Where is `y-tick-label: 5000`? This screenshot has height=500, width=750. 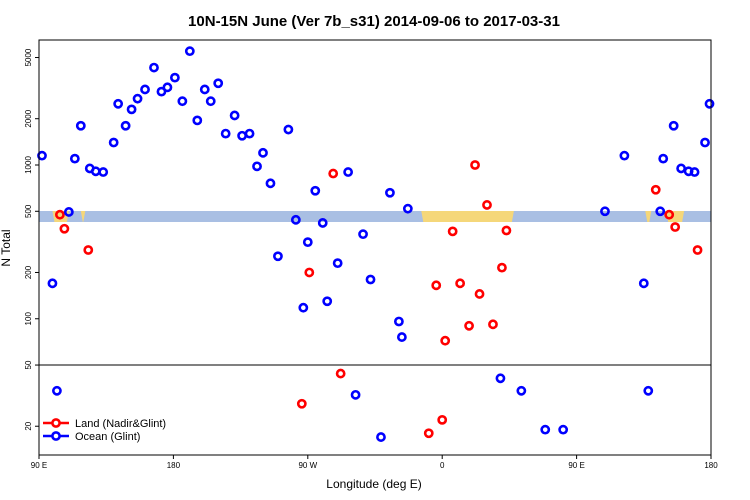 y-tick-label: 5000 is located at coordinates (28, 57).